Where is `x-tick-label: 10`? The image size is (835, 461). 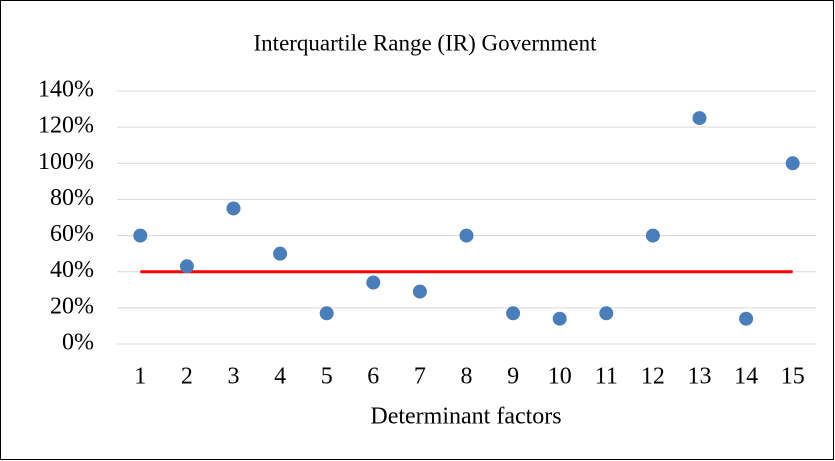 x-tick-label: 10 is located at coordinates (560, 377).